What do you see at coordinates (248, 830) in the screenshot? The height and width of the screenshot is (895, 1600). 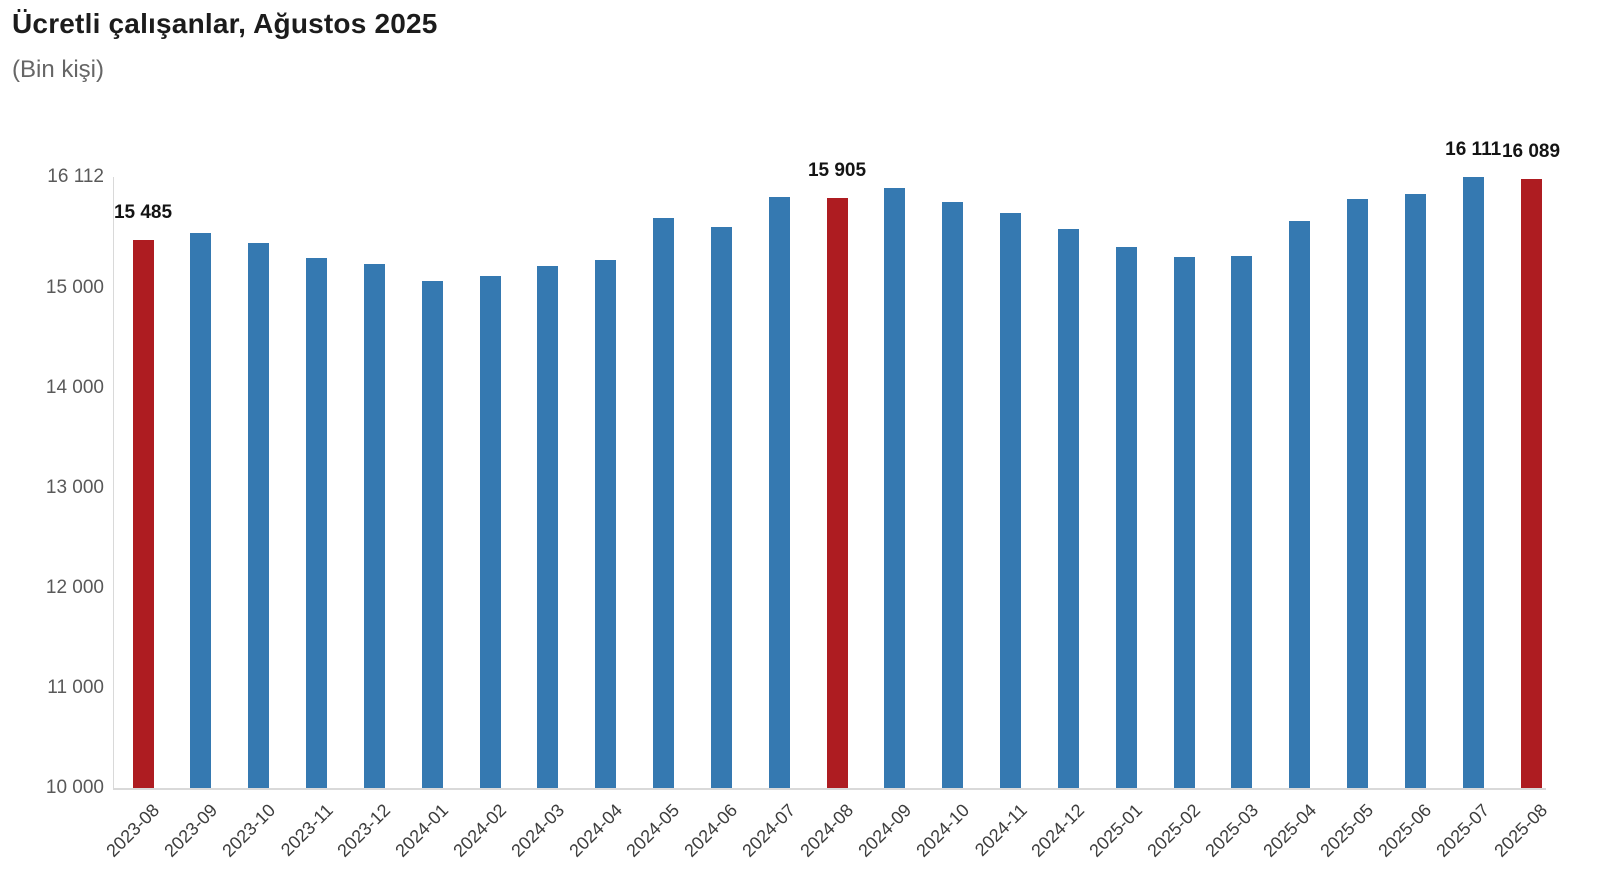 I see `x-tick-label: 2023-10` at bounding box center [248, 830].